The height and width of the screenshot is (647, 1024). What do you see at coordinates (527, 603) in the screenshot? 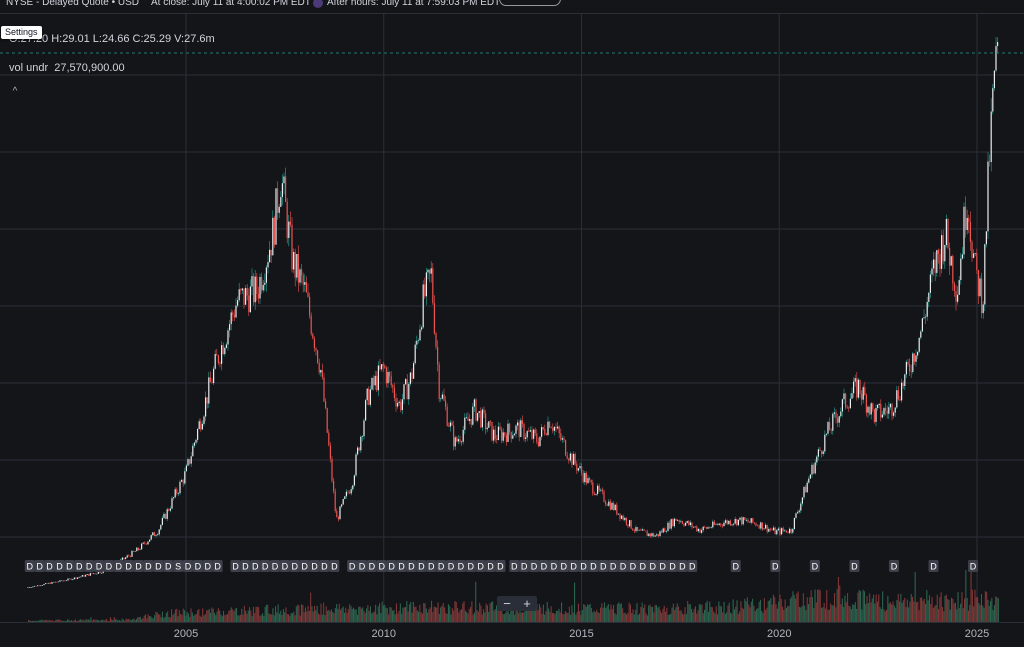
I see `zoom-in-button: +` at bounding box center [527, 603].